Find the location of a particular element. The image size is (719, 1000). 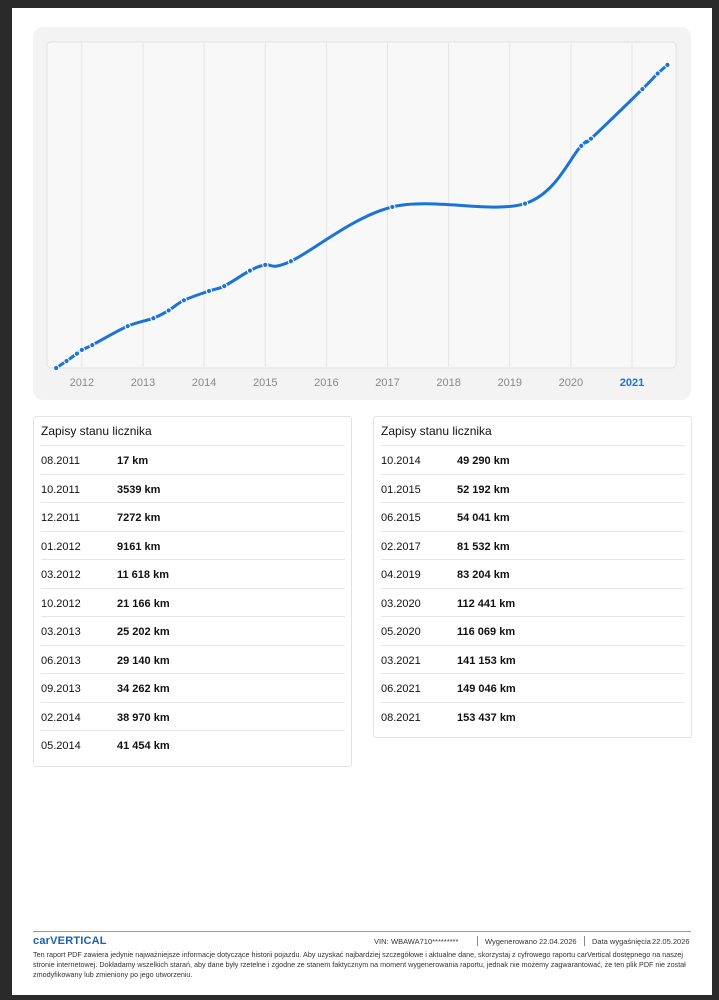

table-row: 03.2013 25 202 km is located at coordinates (193, 631).